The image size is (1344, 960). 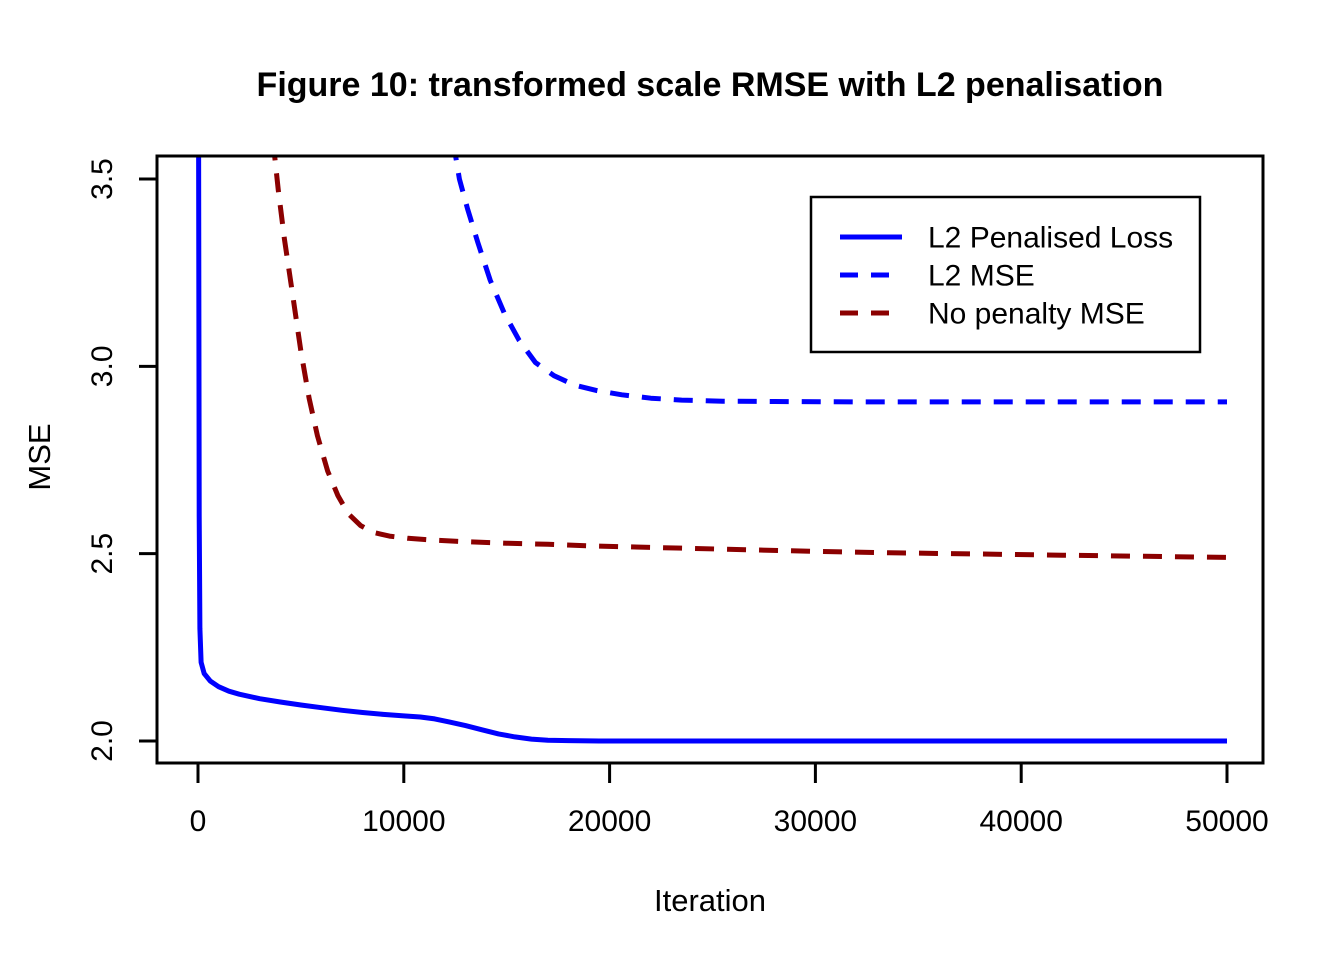 I want to click on x-tick-label: 0, so click(x=198, y=821).